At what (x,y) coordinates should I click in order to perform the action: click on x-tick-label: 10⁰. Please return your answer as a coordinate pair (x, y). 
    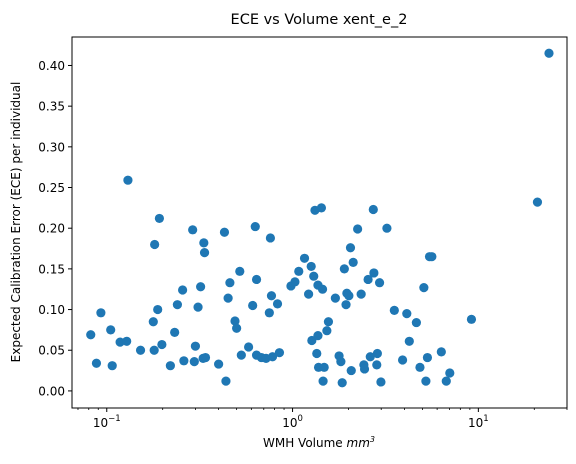
    Looking at the image, I should click on (292, 422).